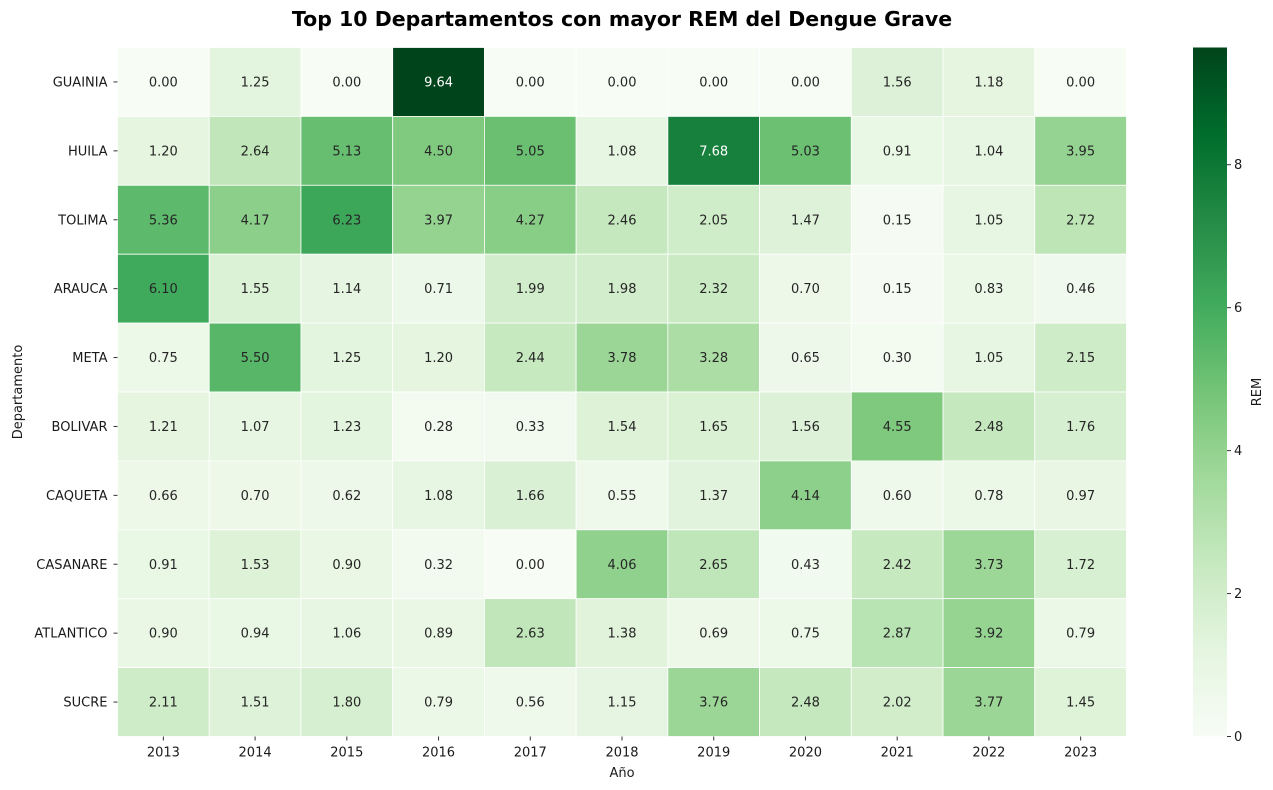 The height and width of the screenshot is (790, 1273). Describe the element at coordinates (805, 753) in the screenshot. I see `x-tick-label: 2020` at that location.